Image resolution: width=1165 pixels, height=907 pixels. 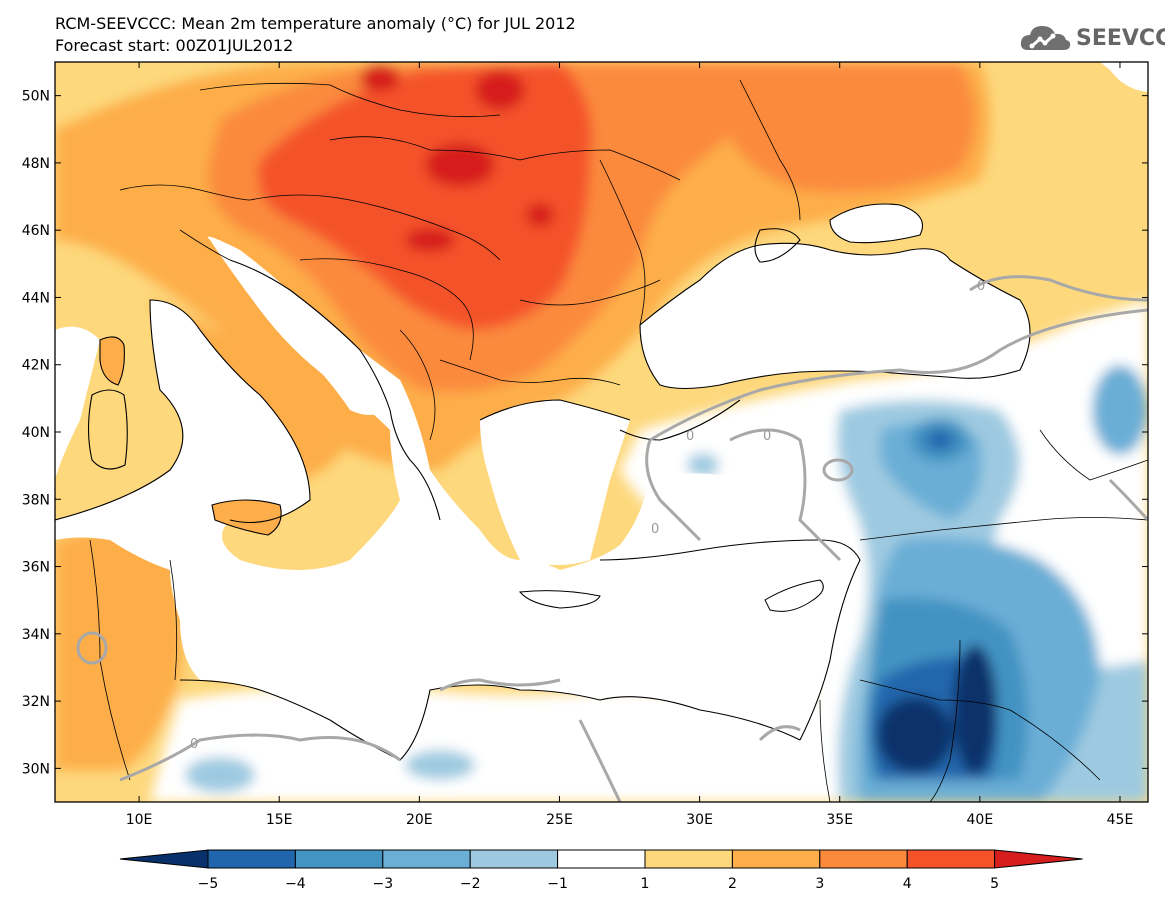 I want to click on colorbar-label: 1, so click(x=645, y=884).